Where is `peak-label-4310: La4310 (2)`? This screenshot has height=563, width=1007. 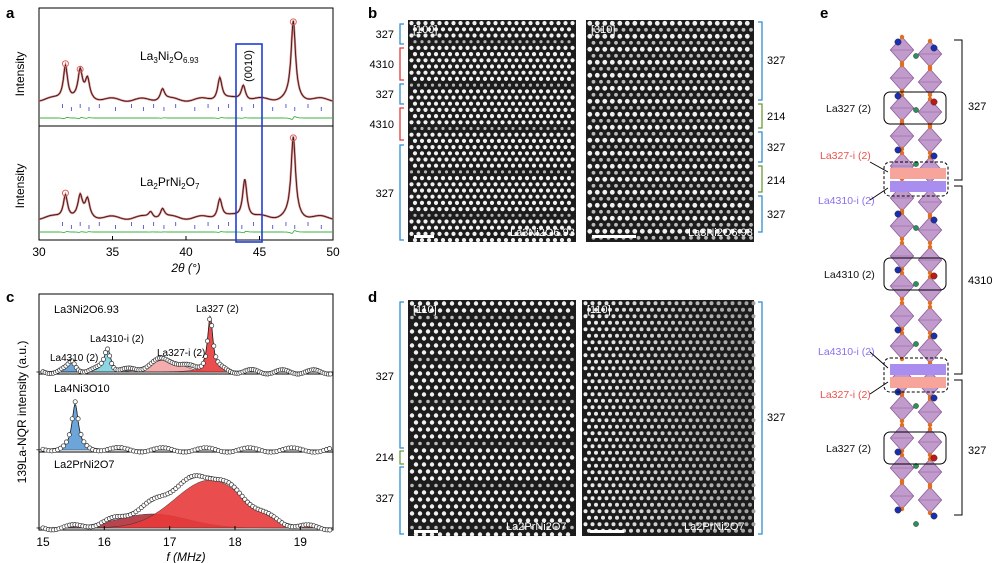 peak-label-4310: La4310 (2) is located at coordinates (74, 358).